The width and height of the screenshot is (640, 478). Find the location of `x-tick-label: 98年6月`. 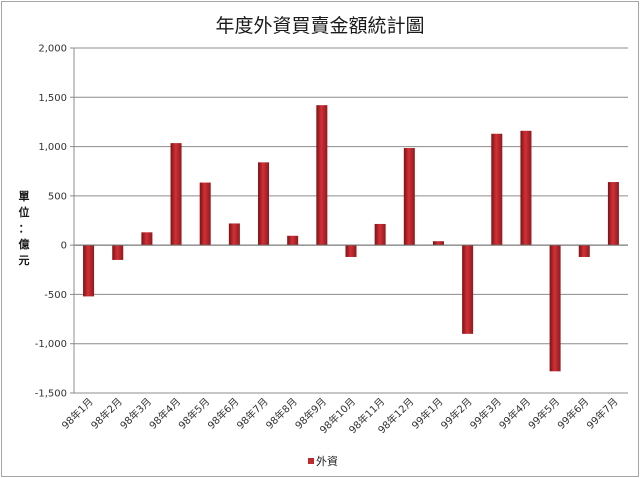

x-tick-label: 98年6月 is located at coordinates (223, 413).